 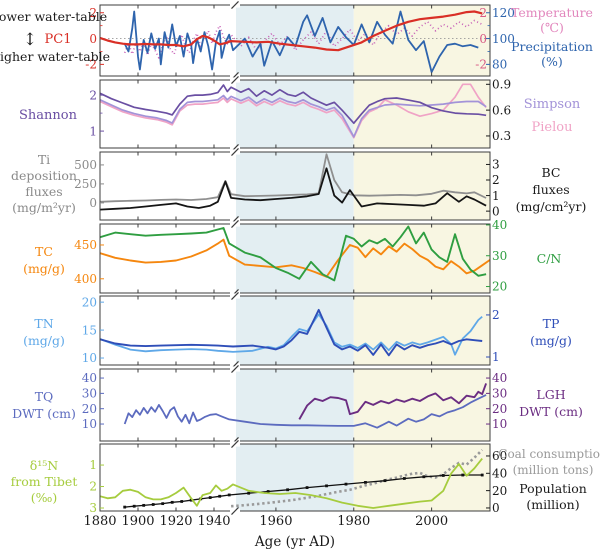 What do you see at coordinates (93, 95) in the screenshot?
I see `shannon-tick-label: 2` at bounding box center [93, 95].